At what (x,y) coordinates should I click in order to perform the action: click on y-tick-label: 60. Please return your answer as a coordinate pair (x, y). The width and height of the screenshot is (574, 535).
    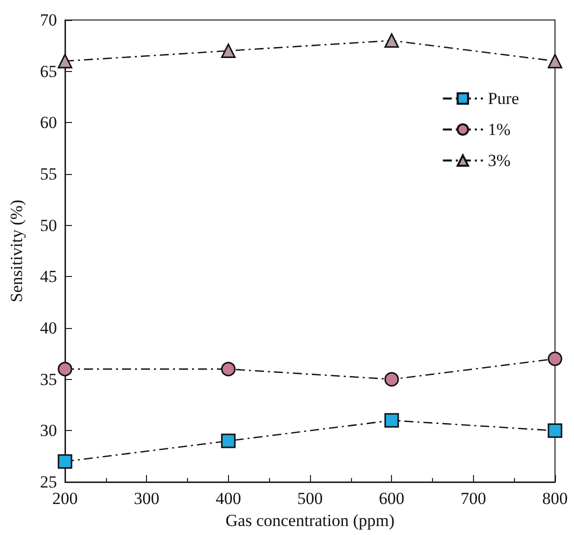
    Looking at the image, I should click on (48, 122).